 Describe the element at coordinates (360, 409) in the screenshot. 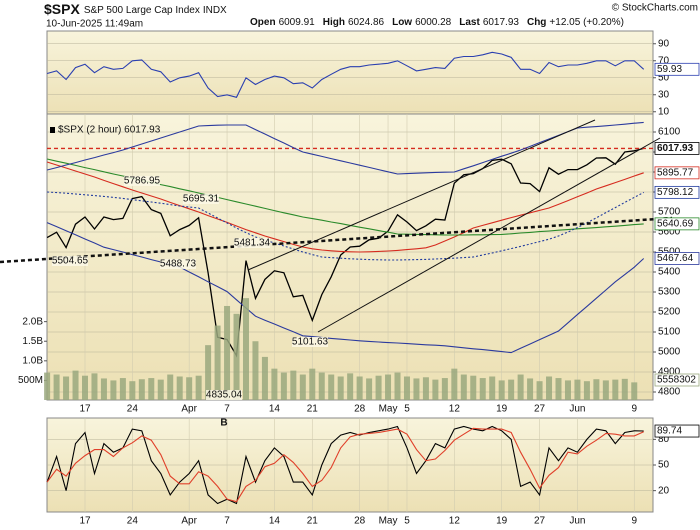

I see `x-tick-label: 28` at that location.